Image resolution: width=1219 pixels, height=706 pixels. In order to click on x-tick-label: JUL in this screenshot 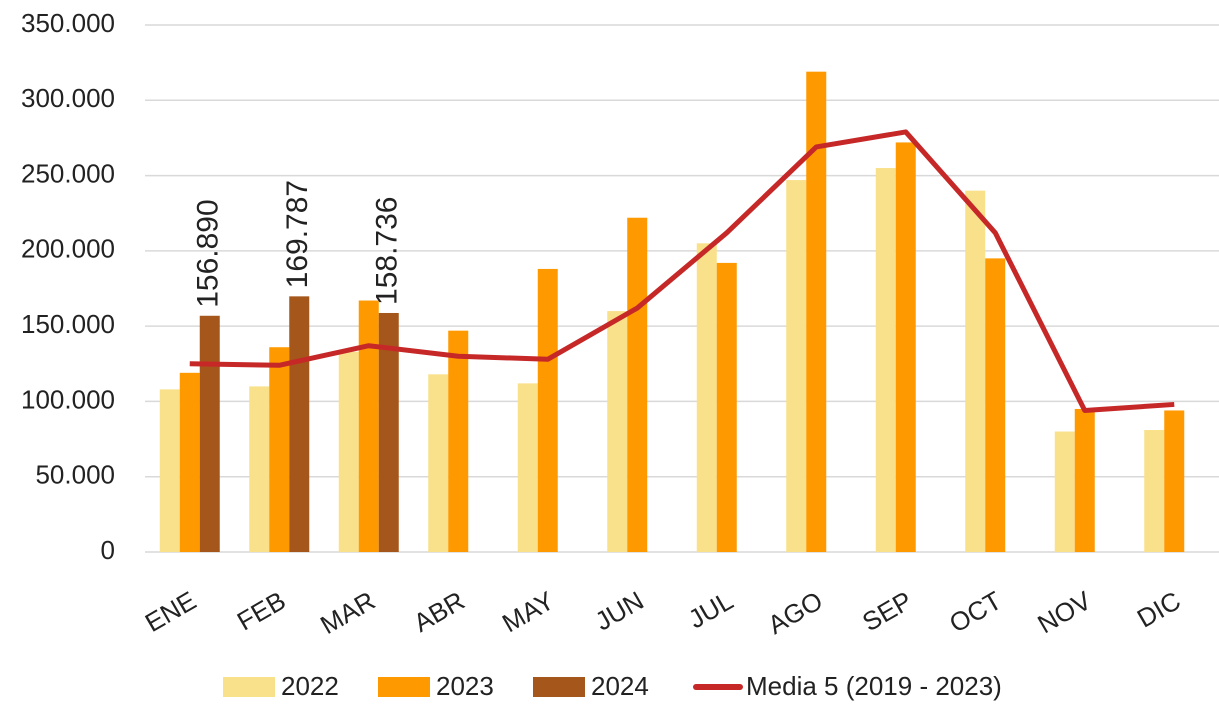, I will do `click(710, 609)`.